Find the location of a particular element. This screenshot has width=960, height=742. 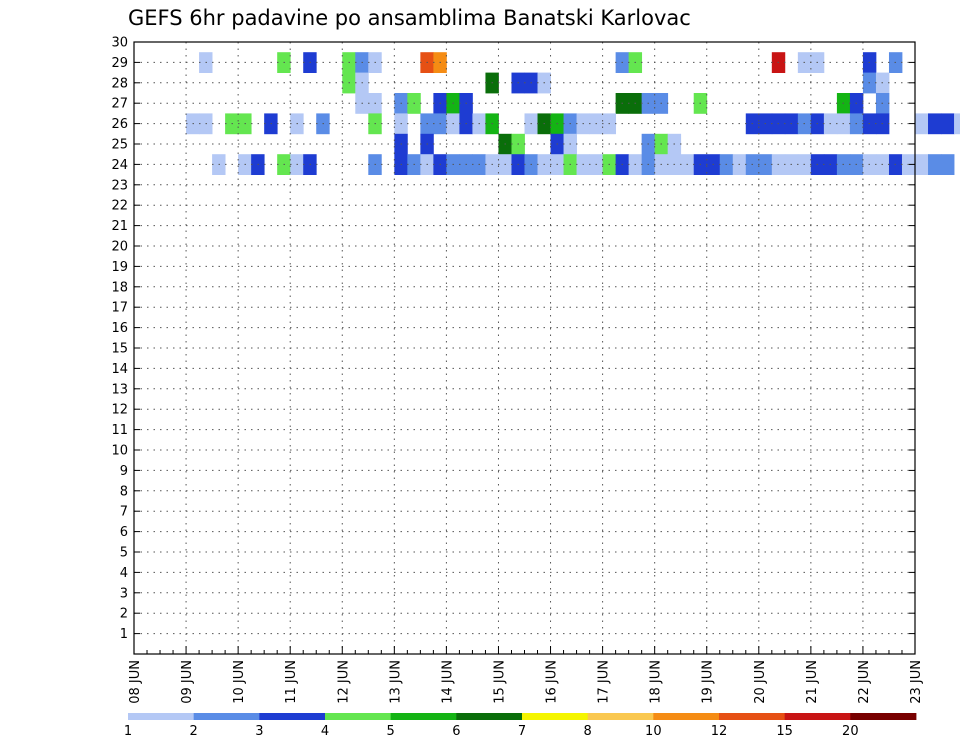

y-tick-label: 18 is located at coordinates (119, 287).